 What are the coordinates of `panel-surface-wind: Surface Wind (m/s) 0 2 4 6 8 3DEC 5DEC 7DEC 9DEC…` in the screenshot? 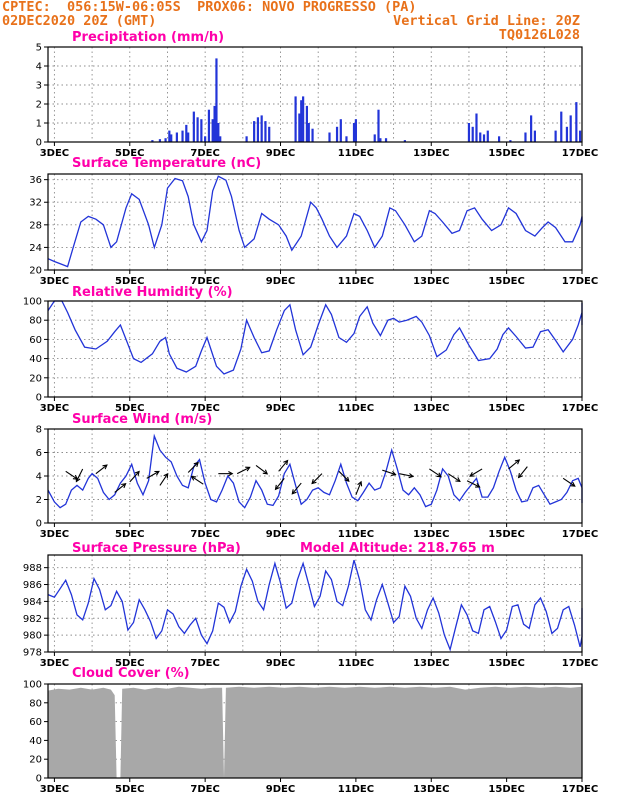 It's located at (317, 476).